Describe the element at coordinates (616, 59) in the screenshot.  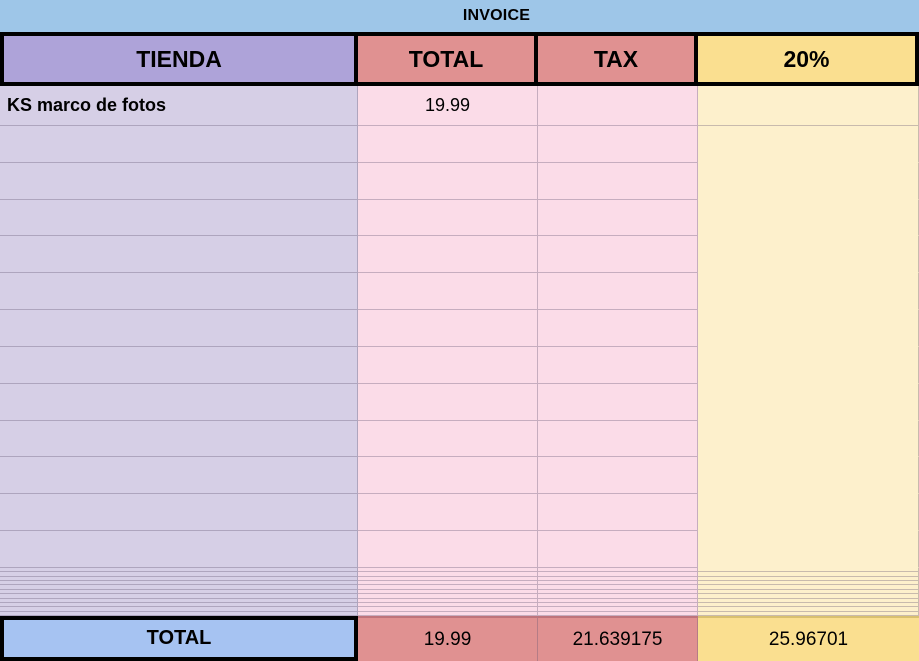
I see `header-cell-tax: TAX` at that location.